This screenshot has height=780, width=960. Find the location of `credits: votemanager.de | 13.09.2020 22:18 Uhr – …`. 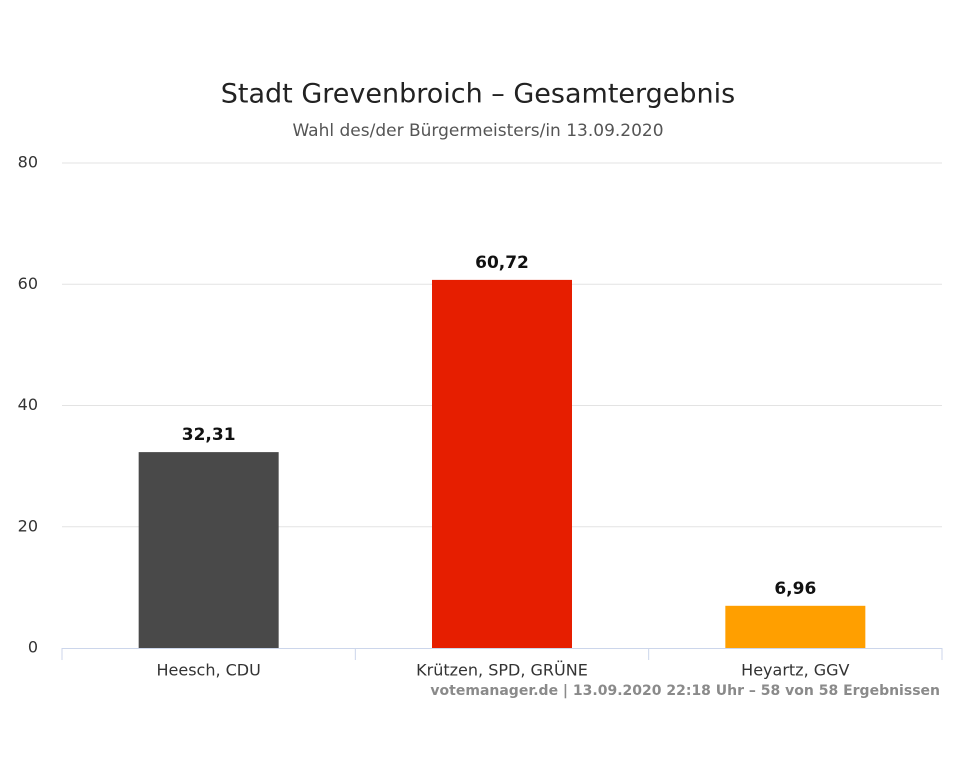

credits: votemanager.de | 13.09.2020 22:18 Uhr – … is located at coordinates (685, 691).